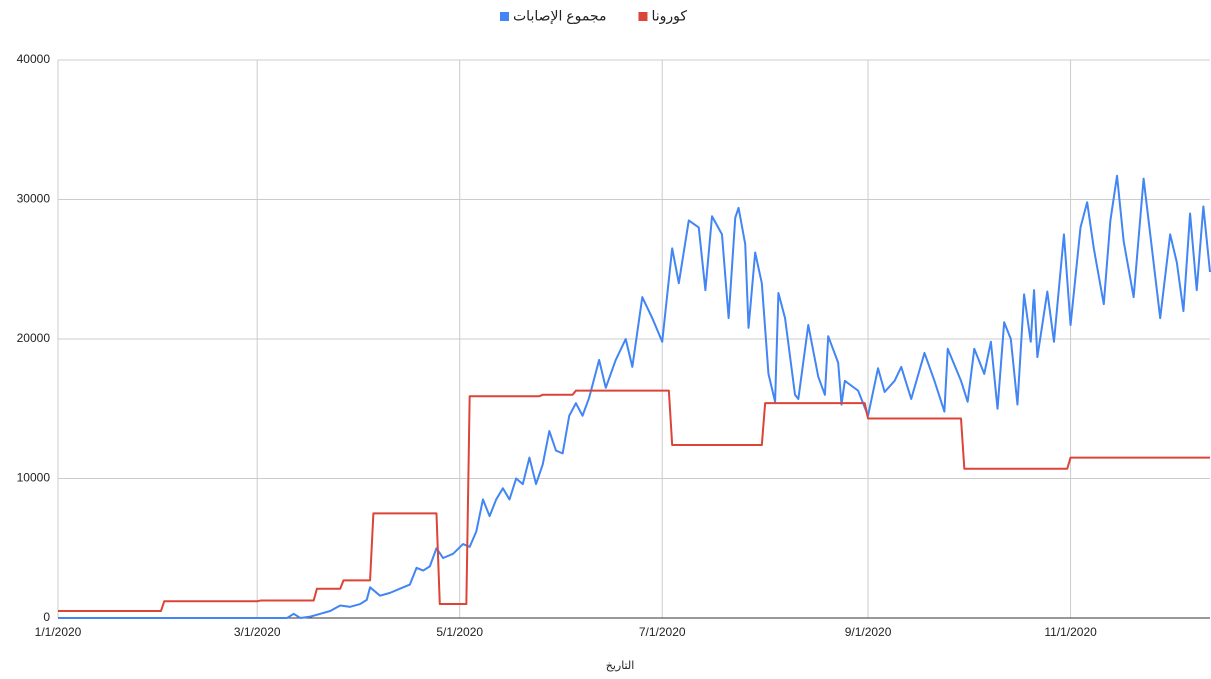 This screenshot has width=1211, height=679. I want to click on x-tick-label: 9/1/2020, so click(868, 632).